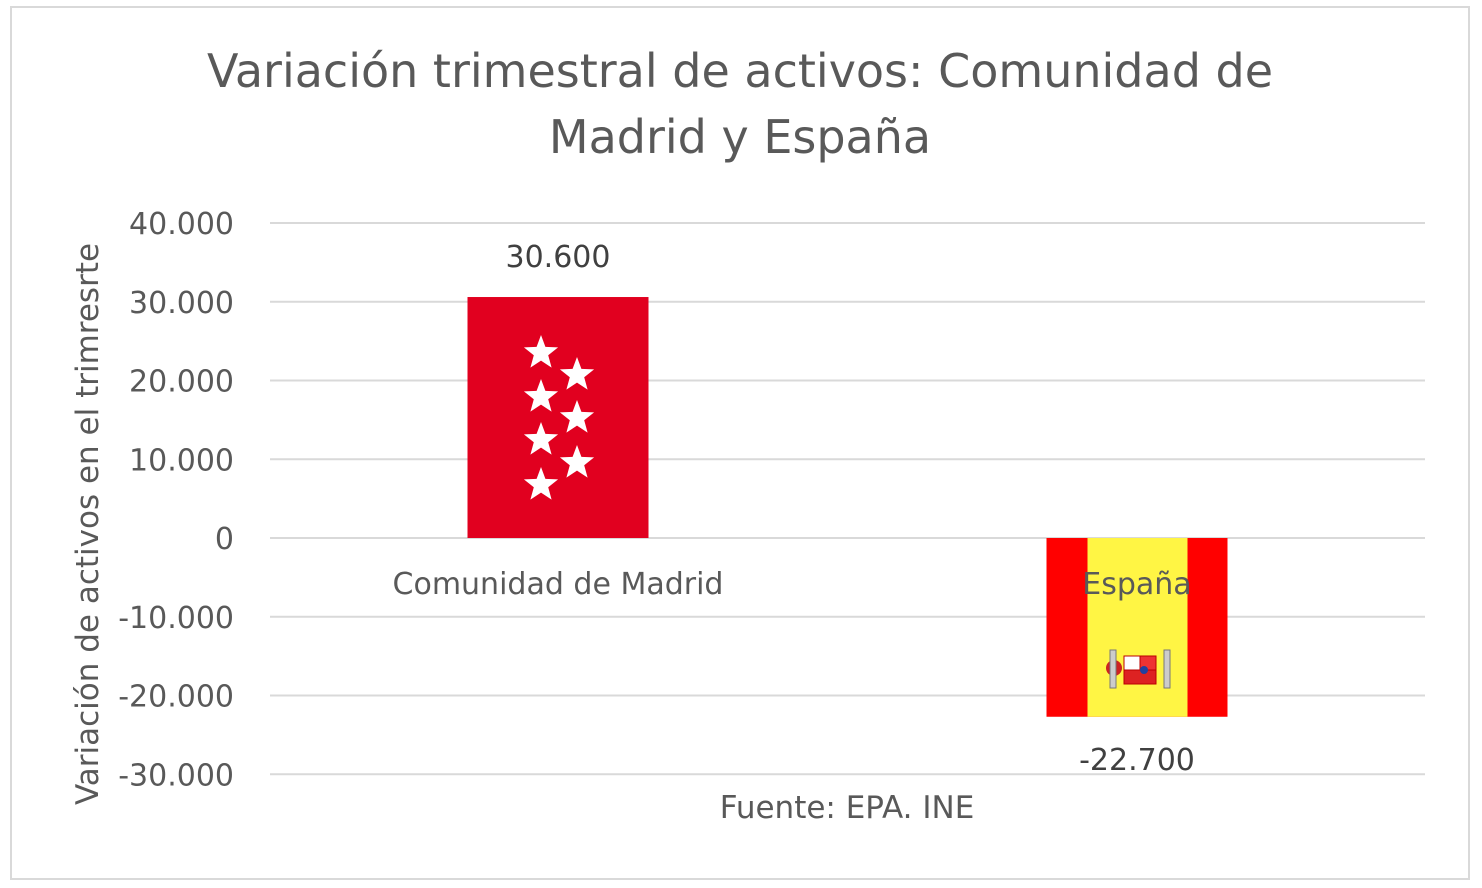  I want to click on y-tick-label: 20.000, so click(181, 382).